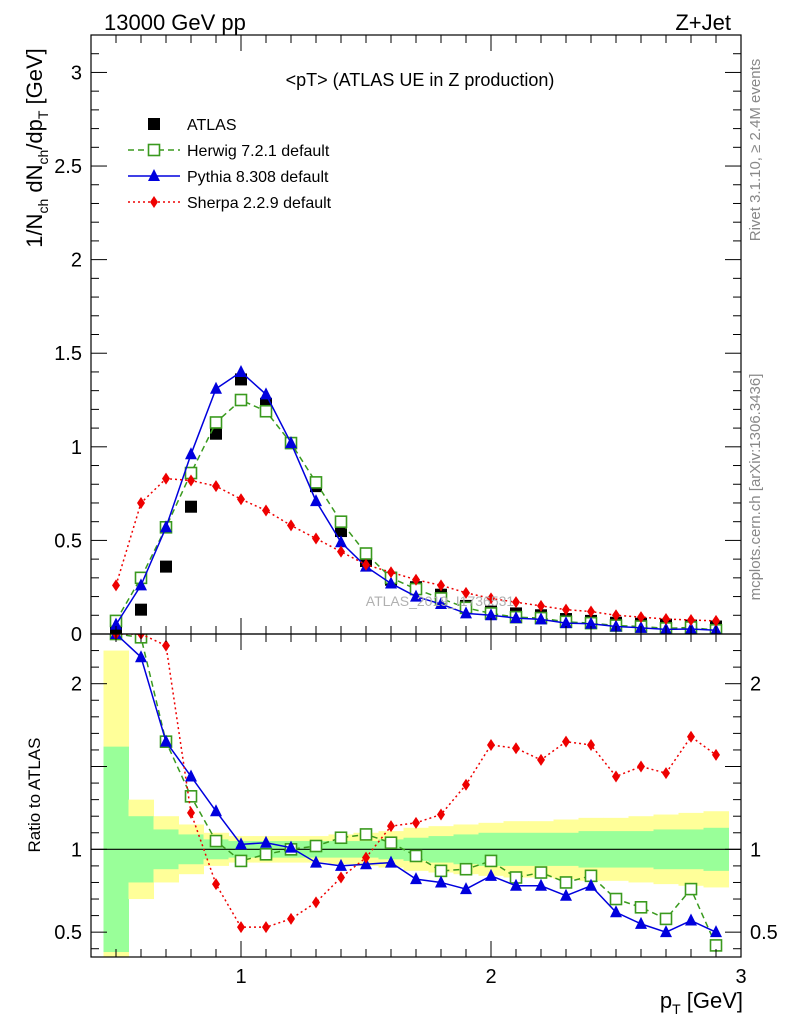  Describe the element at coordinates (175, 22) in the screenshot. I see `energy-label: 13000 GeV pp` at that location.